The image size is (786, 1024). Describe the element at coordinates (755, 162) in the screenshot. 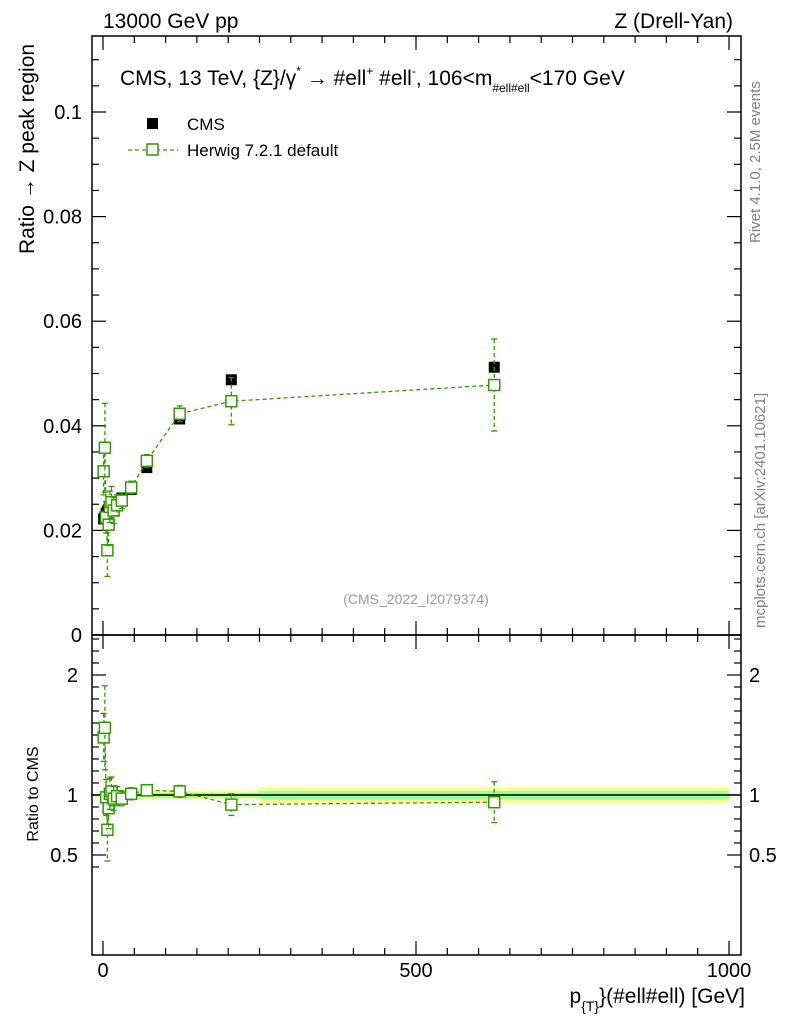

I see `rivet-version-label: Rivet 4.1.0, 2.5M events` at that location.